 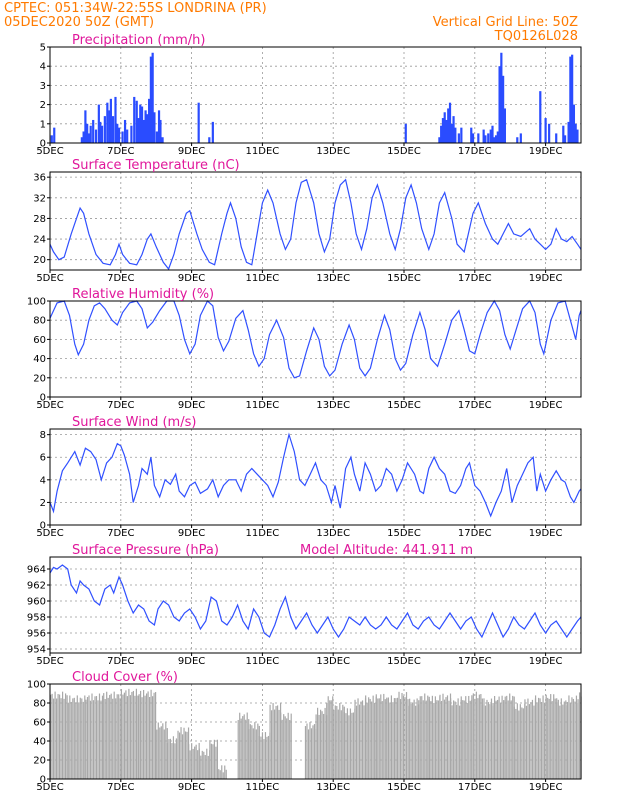 What do you see at coordinates (39, 704) in the screenshot?
I see `y-tick-label: 80` at bounding box center [39, 704].